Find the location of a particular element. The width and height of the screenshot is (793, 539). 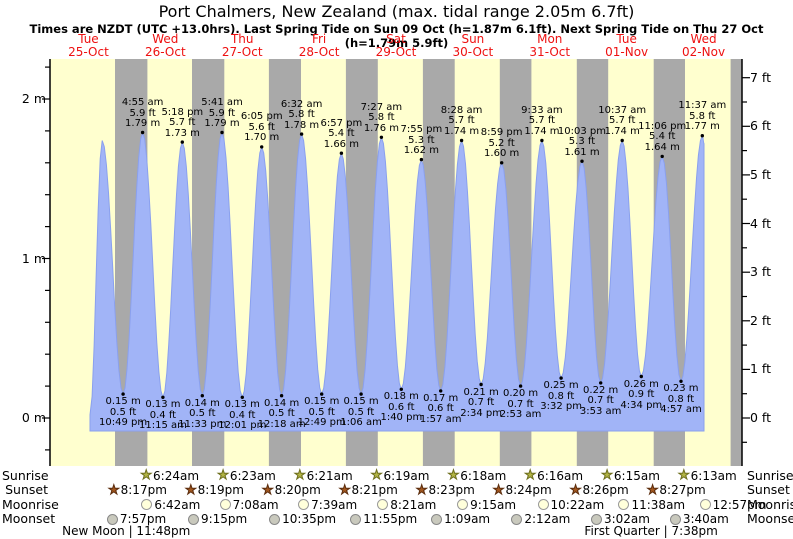

low-tide-label: 0.20 m 0.7 ft 2:53 am is located at coordinates (521, 405).